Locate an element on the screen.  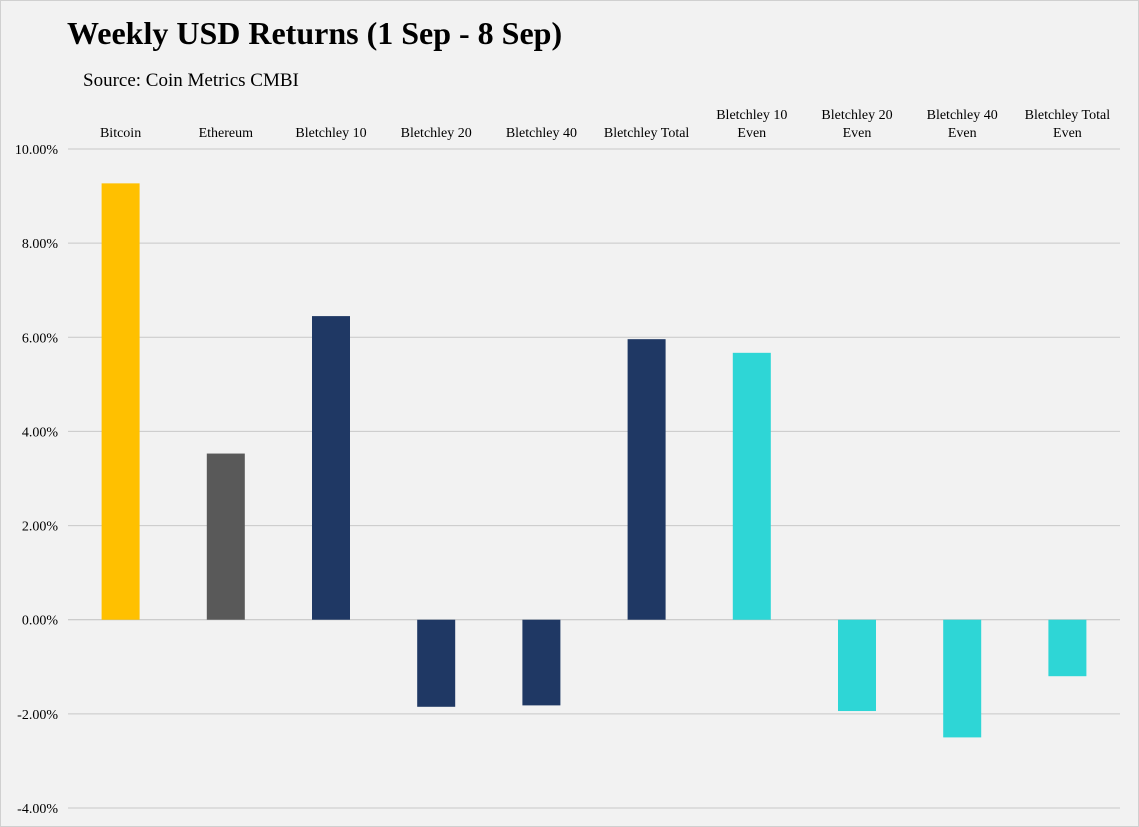
category-label: Bitcoin is located at coordinates (120, 133).